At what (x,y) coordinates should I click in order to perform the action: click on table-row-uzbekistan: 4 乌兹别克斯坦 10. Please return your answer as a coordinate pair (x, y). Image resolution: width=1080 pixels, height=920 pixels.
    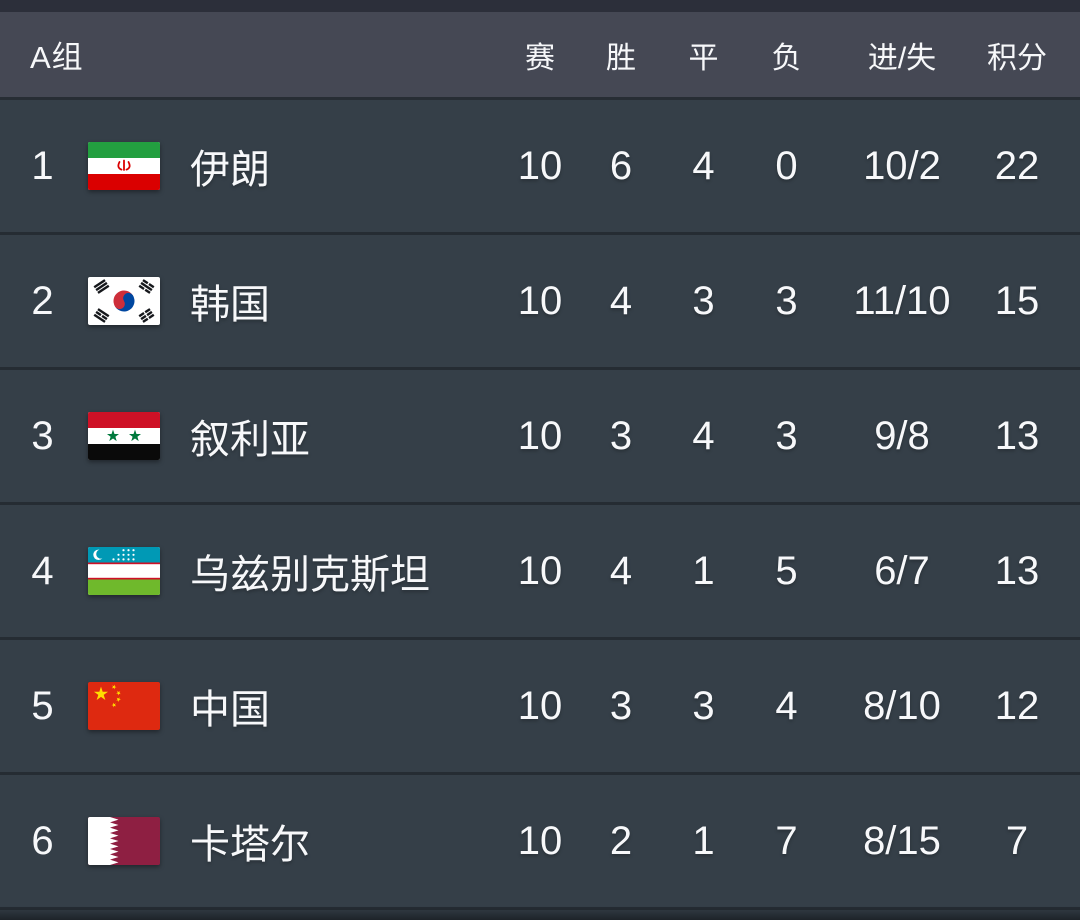
    Looking at the image, I should click on (540, 572).